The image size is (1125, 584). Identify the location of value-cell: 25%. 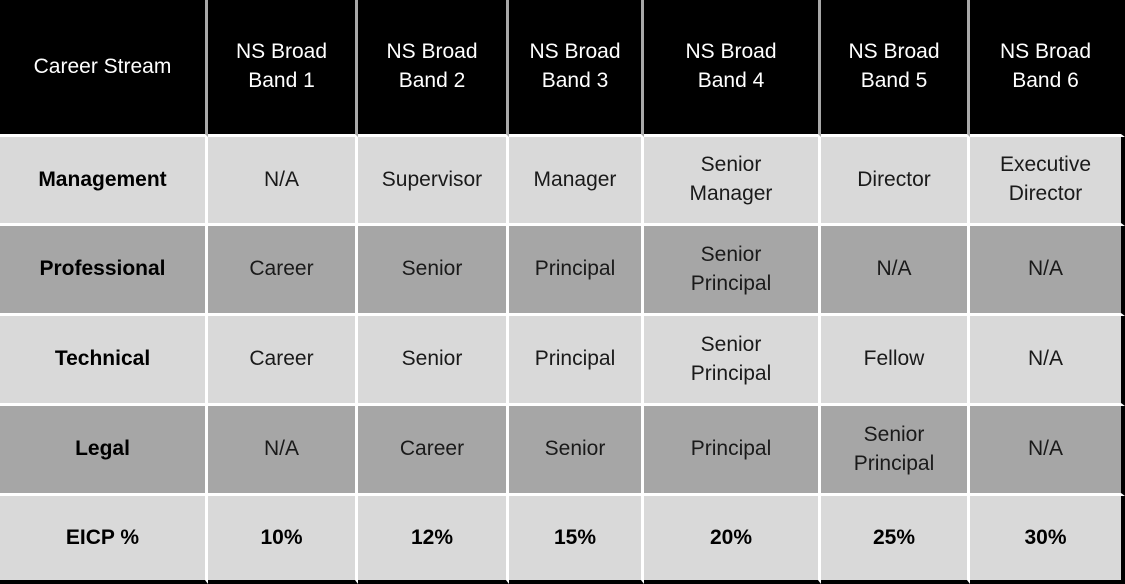
(895, 540).